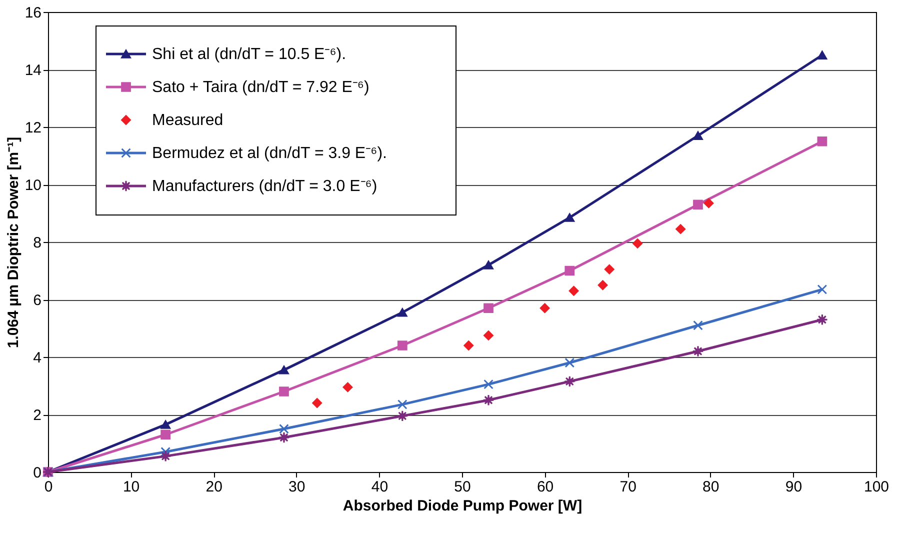 The width and height of the screenshot is (916, 551). I want to click on x-tick-label: 100, so click(877, 487).